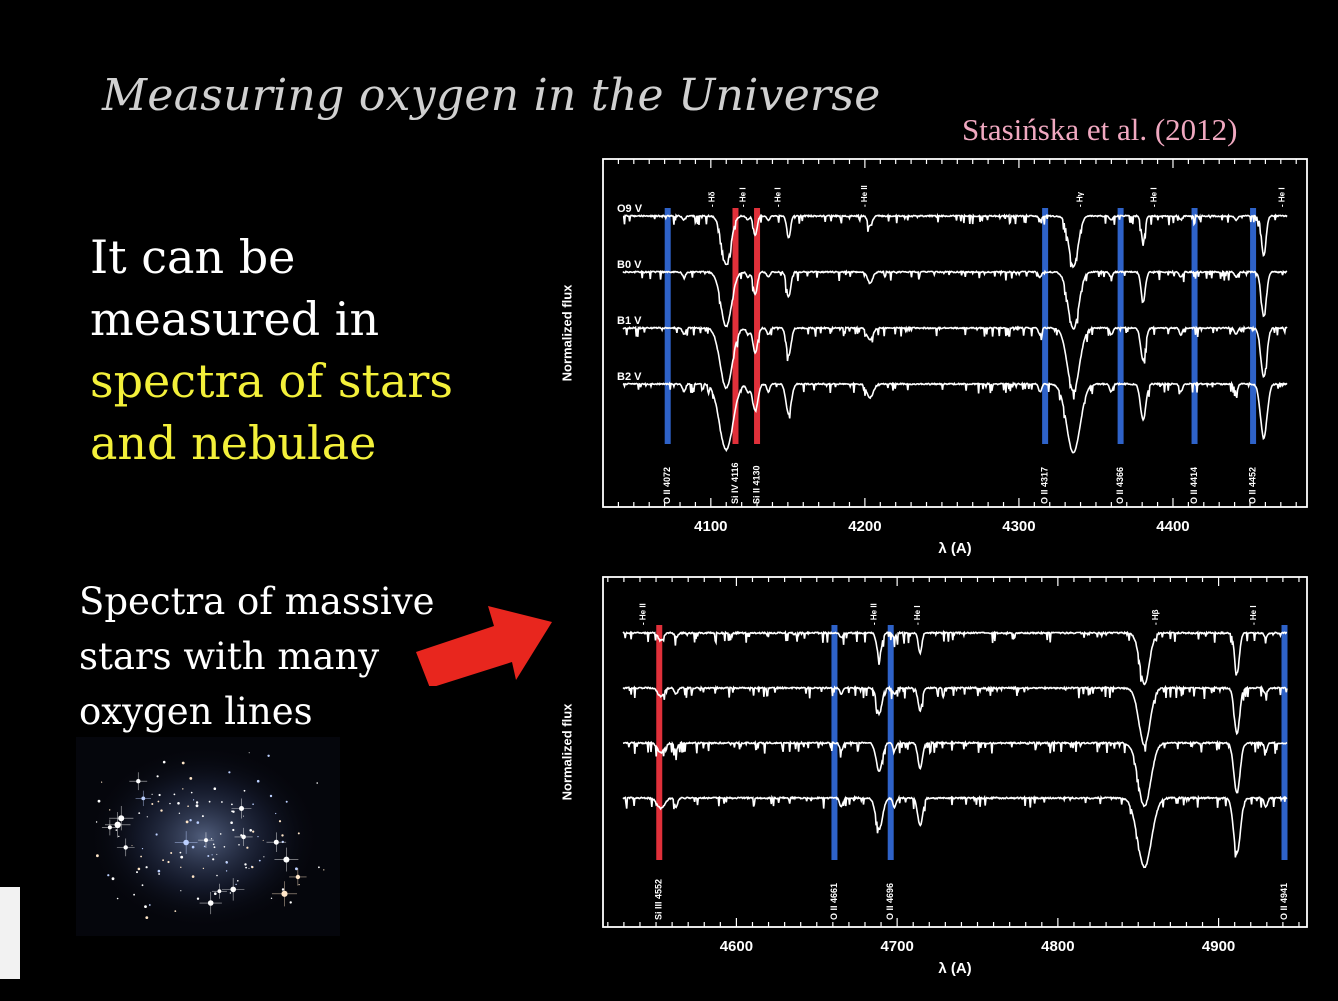 This screenshot has width=1338, height=1001. What do you see at coordinates (890, 901) in the screenshot?
I see `marked-line-label: O II 4696` at bounding box center [890, 901].